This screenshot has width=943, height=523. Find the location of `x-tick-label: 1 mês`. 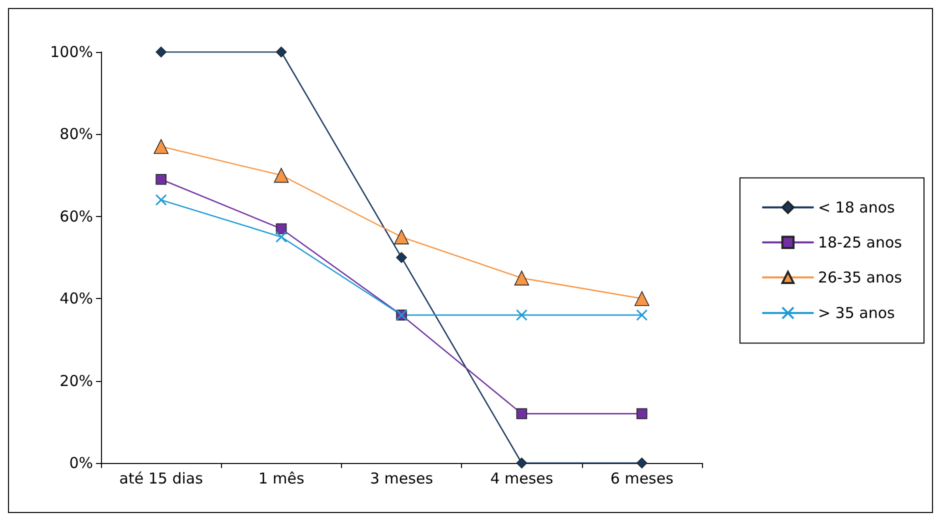

x-tick-label: 1 mês is located at coordinates (281, 479).